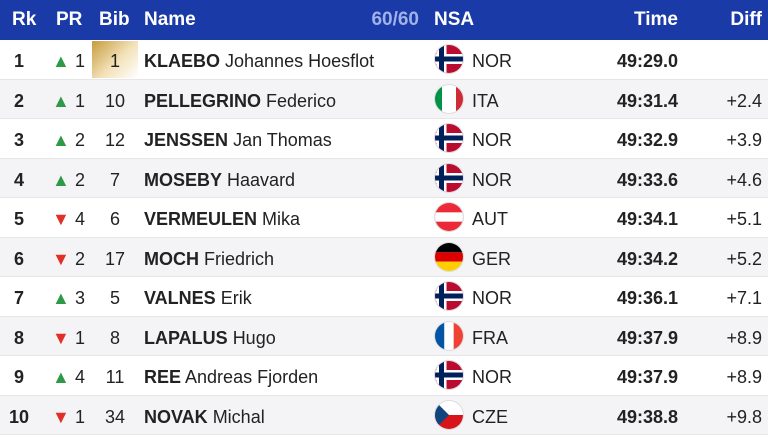  What do you see at coordinates (115, 140) in the screenshot?
I see `bib: 12` at bounding box center [115, 140].